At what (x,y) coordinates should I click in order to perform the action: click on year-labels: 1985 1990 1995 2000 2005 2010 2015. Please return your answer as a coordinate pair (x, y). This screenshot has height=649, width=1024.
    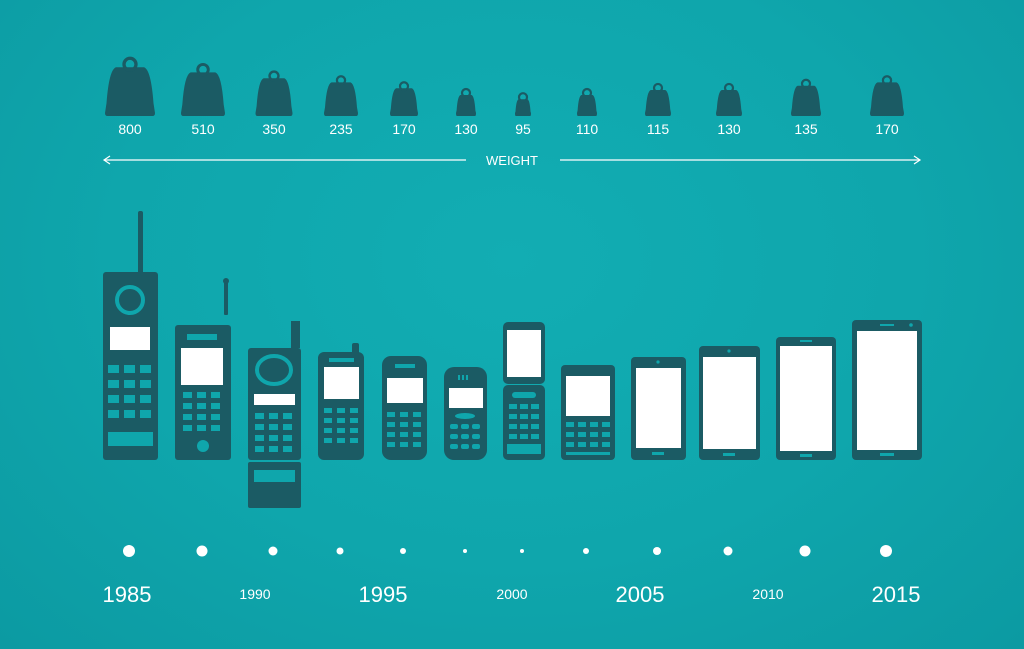
    Looking at the image, I should click on (512, 594).